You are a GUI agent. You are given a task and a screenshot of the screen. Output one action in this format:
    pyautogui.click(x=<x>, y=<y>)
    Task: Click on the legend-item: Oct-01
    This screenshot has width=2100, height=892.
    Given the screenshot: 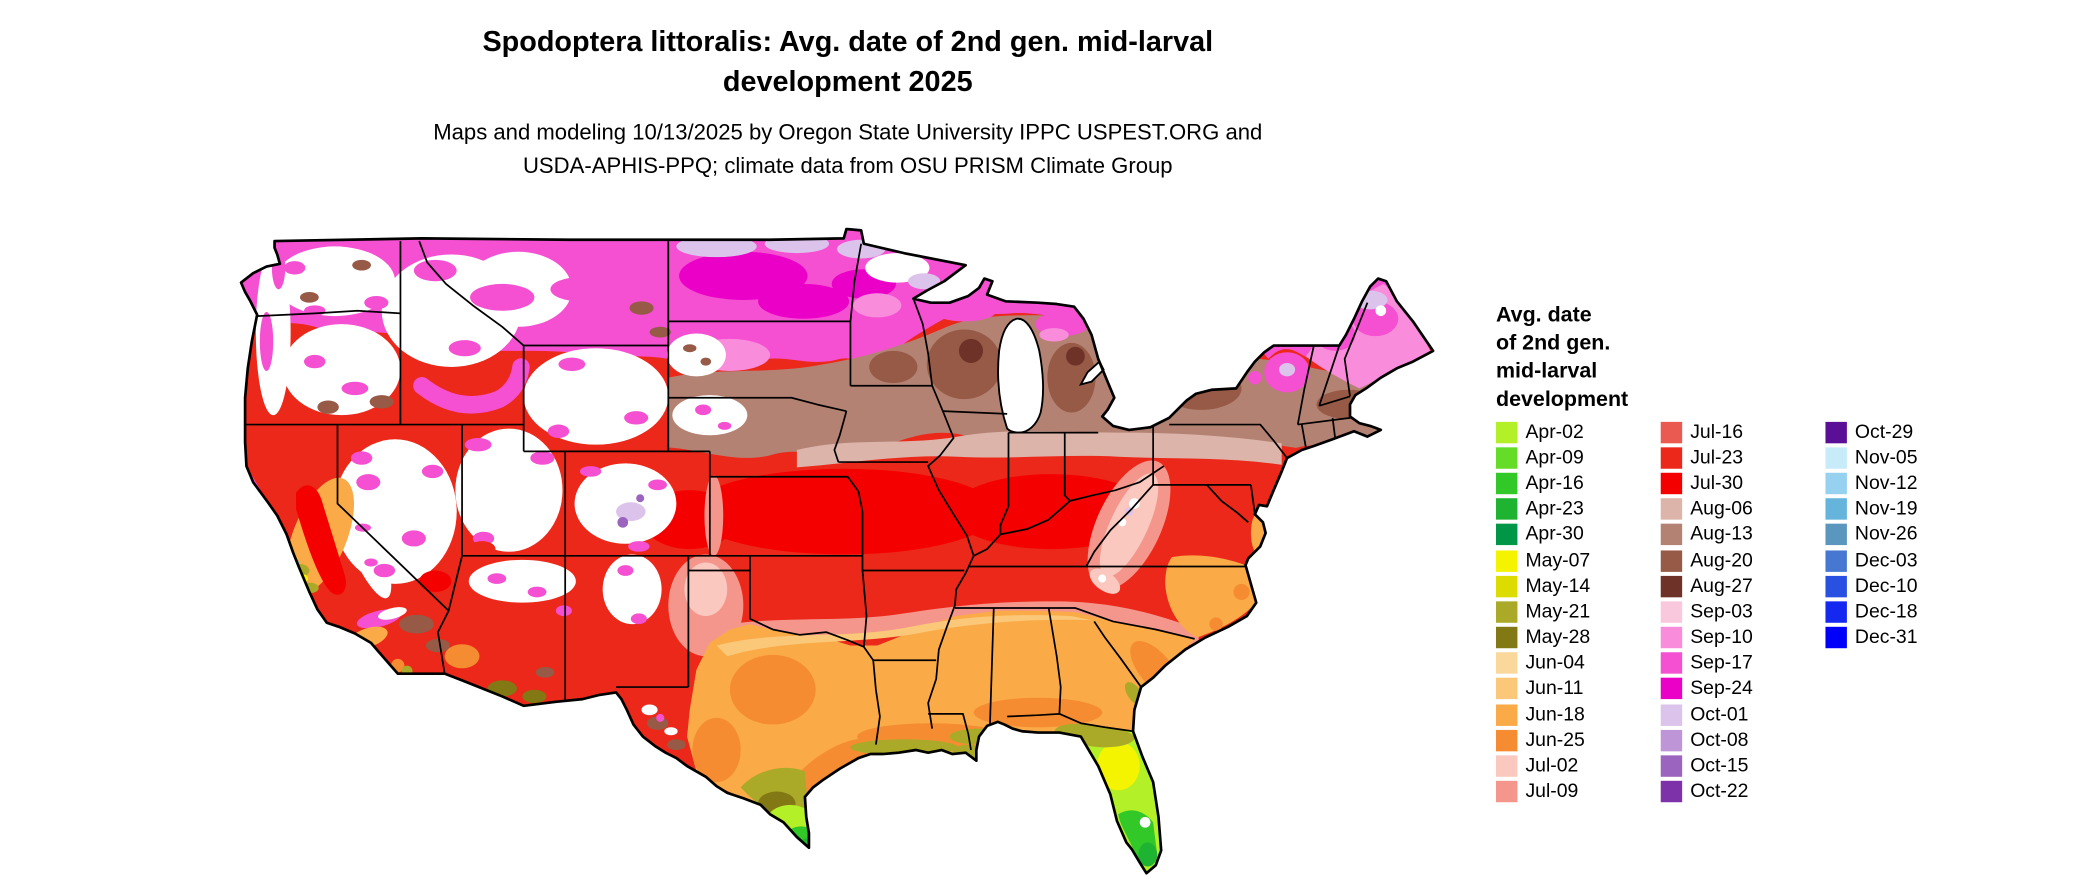 What is the action you would take?
    pyautogui.click(x=1743, y=715)
    